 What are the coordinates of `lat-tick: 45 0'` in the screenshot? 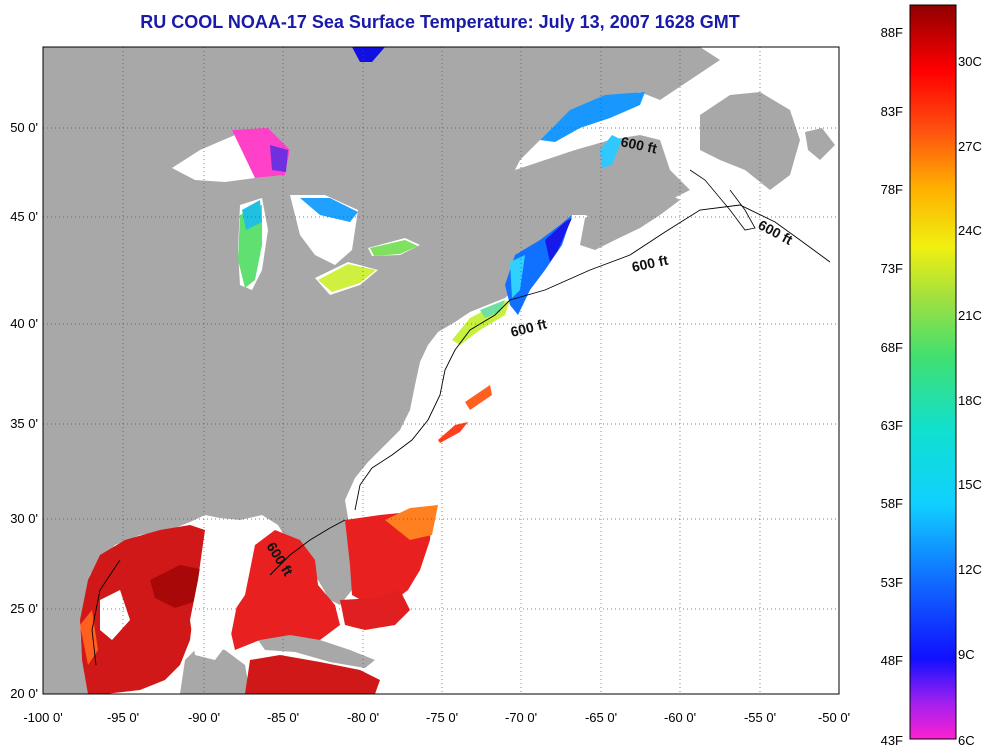 It's located at (24, 216).